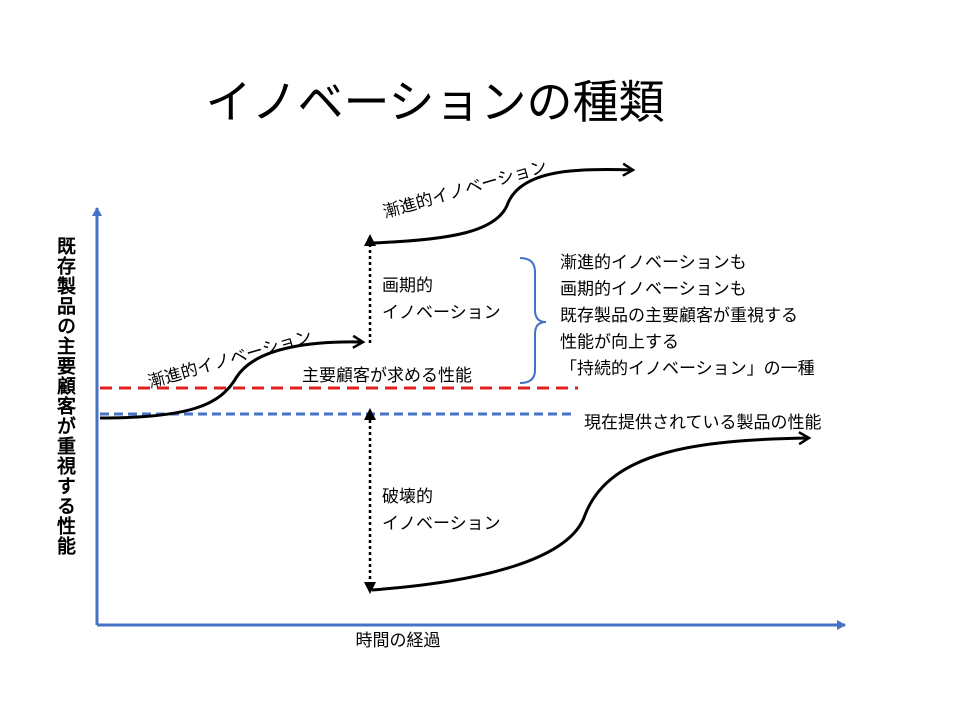 This screenshot has height=720, width=960. What do you see at coordinates (619, 343) in the screenshot?
I see `note-line: 性能が向上する` at bounding box center [619, 343].